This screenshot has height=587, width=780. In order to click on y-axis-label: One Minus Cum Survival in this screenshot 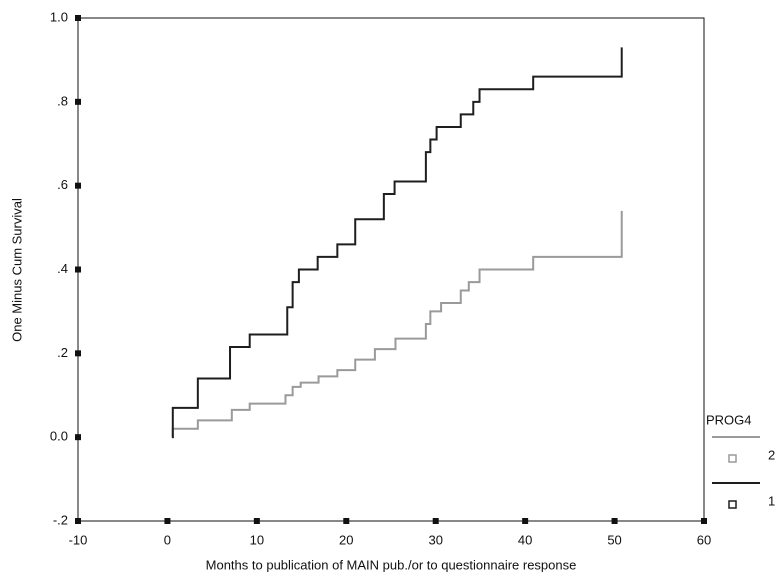, I will do `click(16, 270)`.